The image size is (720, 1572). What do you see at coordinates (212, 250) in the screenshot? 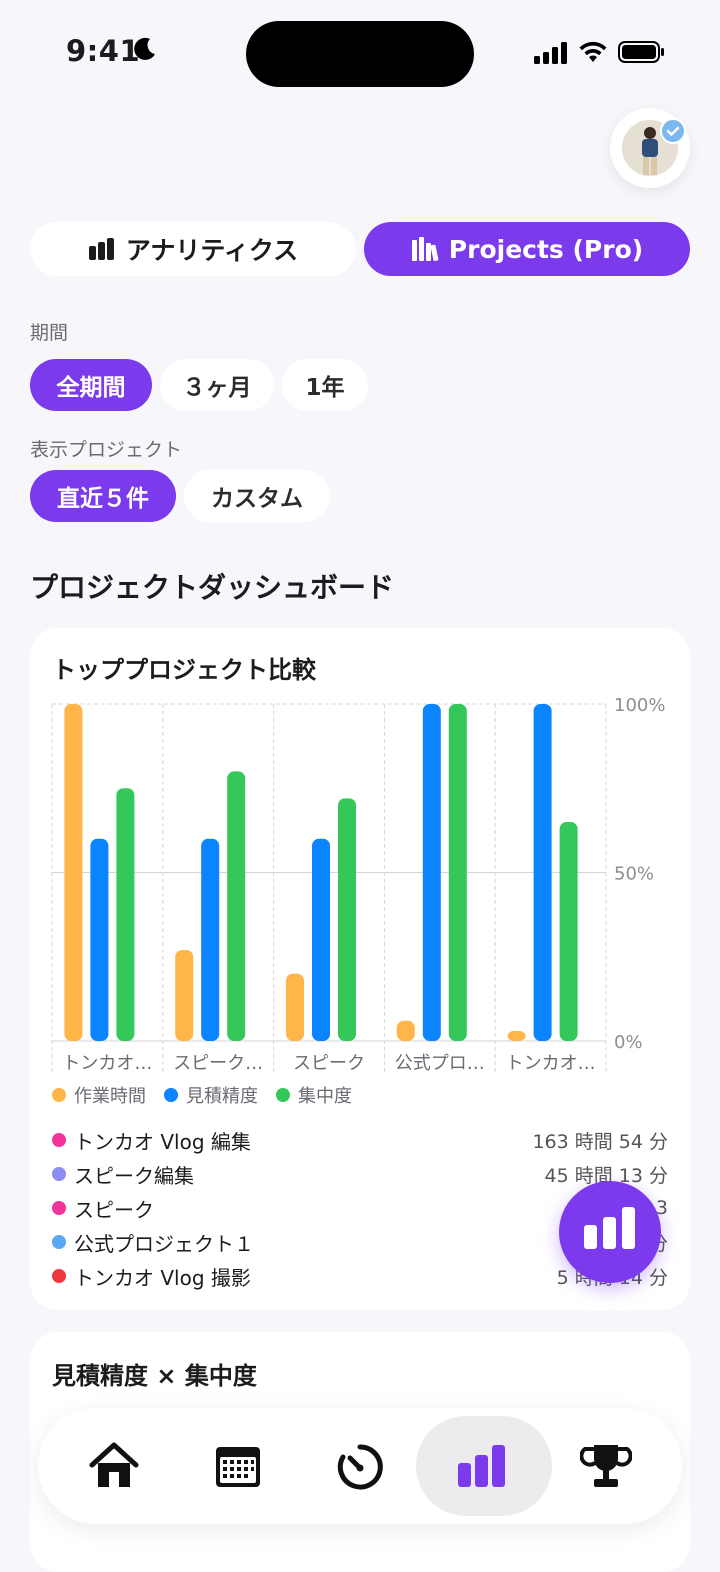
I see `tab-analytics-label: アナリティクス` at bounding box center [212, 250].